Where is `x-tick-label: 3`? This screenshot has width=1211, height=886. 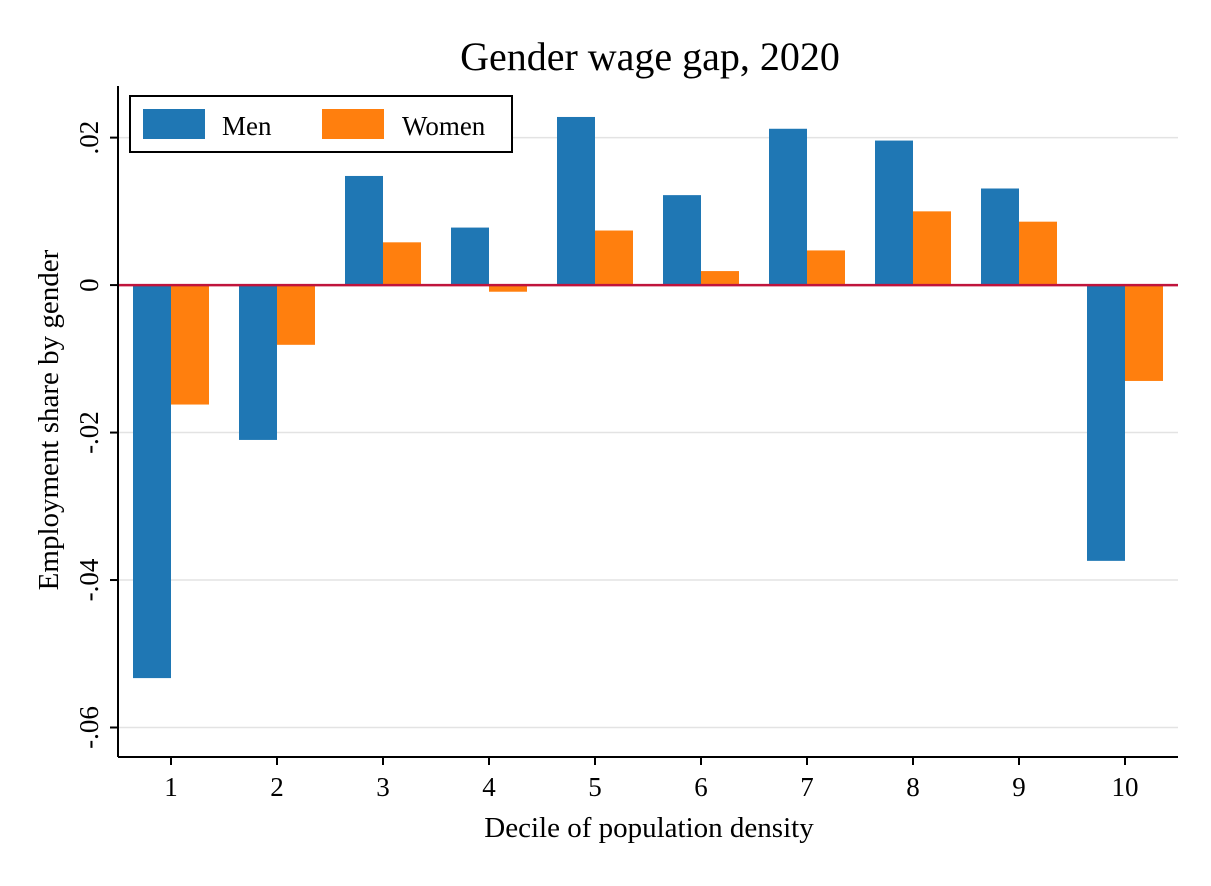 x-tick-label: 3 is located at coordinates (383, 787).